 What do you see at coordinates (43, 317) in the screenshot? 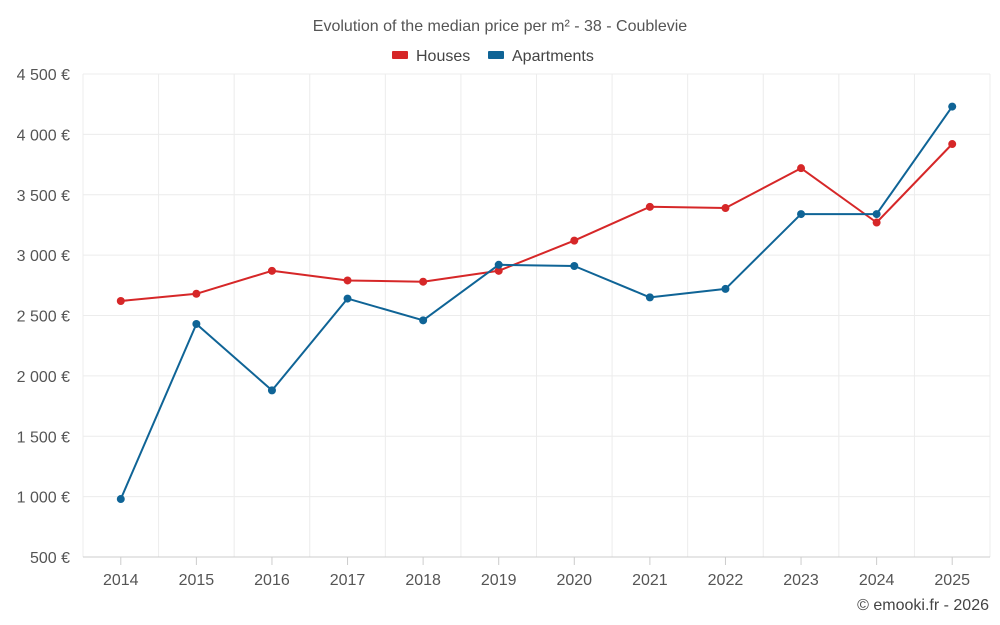
I see `y-tick-label: 2 500 €` at bounding box center [43, 317].